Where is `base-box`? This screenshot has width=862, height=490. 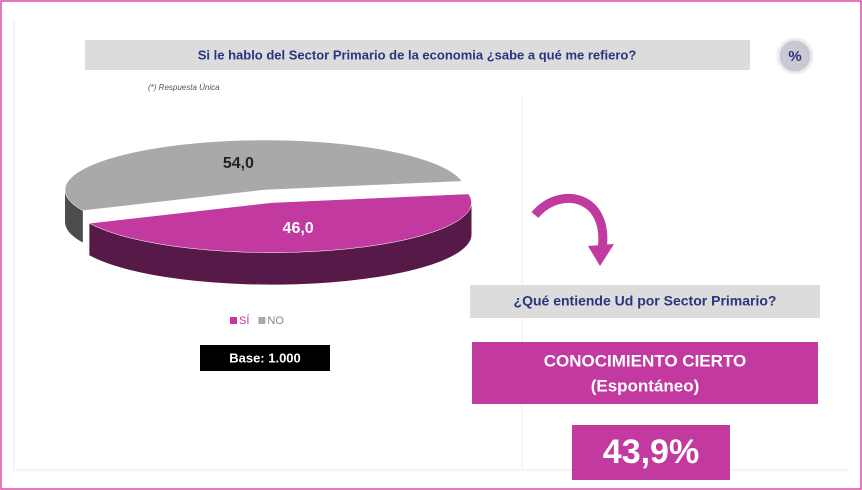
base-box is located at coordinates (265, 358).